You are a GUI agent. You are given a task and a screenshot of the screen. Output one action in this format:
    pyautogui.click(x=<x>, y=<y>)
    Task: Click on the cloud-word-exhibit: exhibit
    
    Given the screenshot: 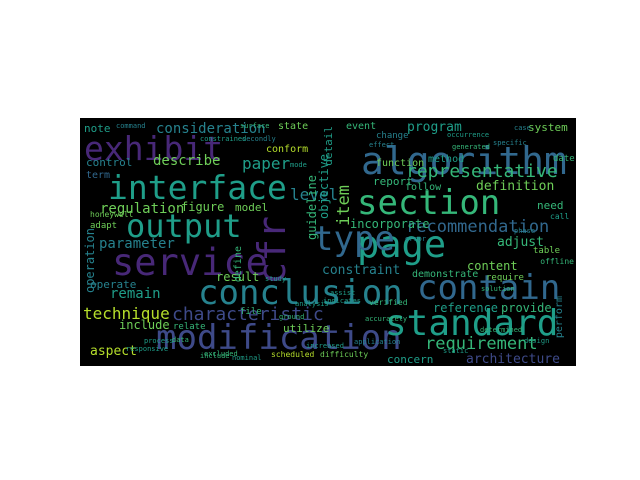 What is the action you would take?
    pyautogui.click(x=154, y=148)
    